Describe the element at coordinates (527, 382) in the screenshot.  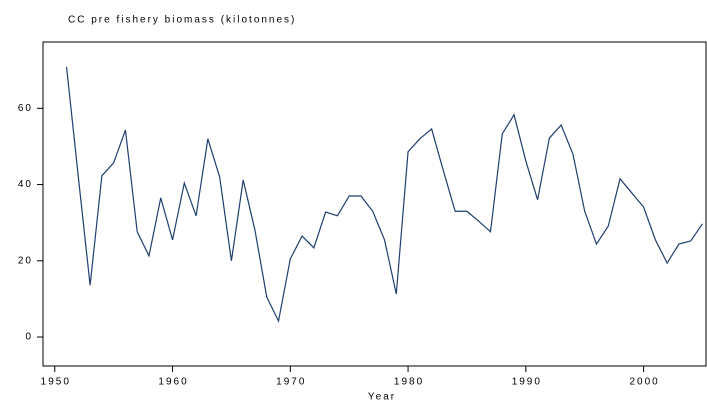
I see `x-tick-label: 1990` at that location.